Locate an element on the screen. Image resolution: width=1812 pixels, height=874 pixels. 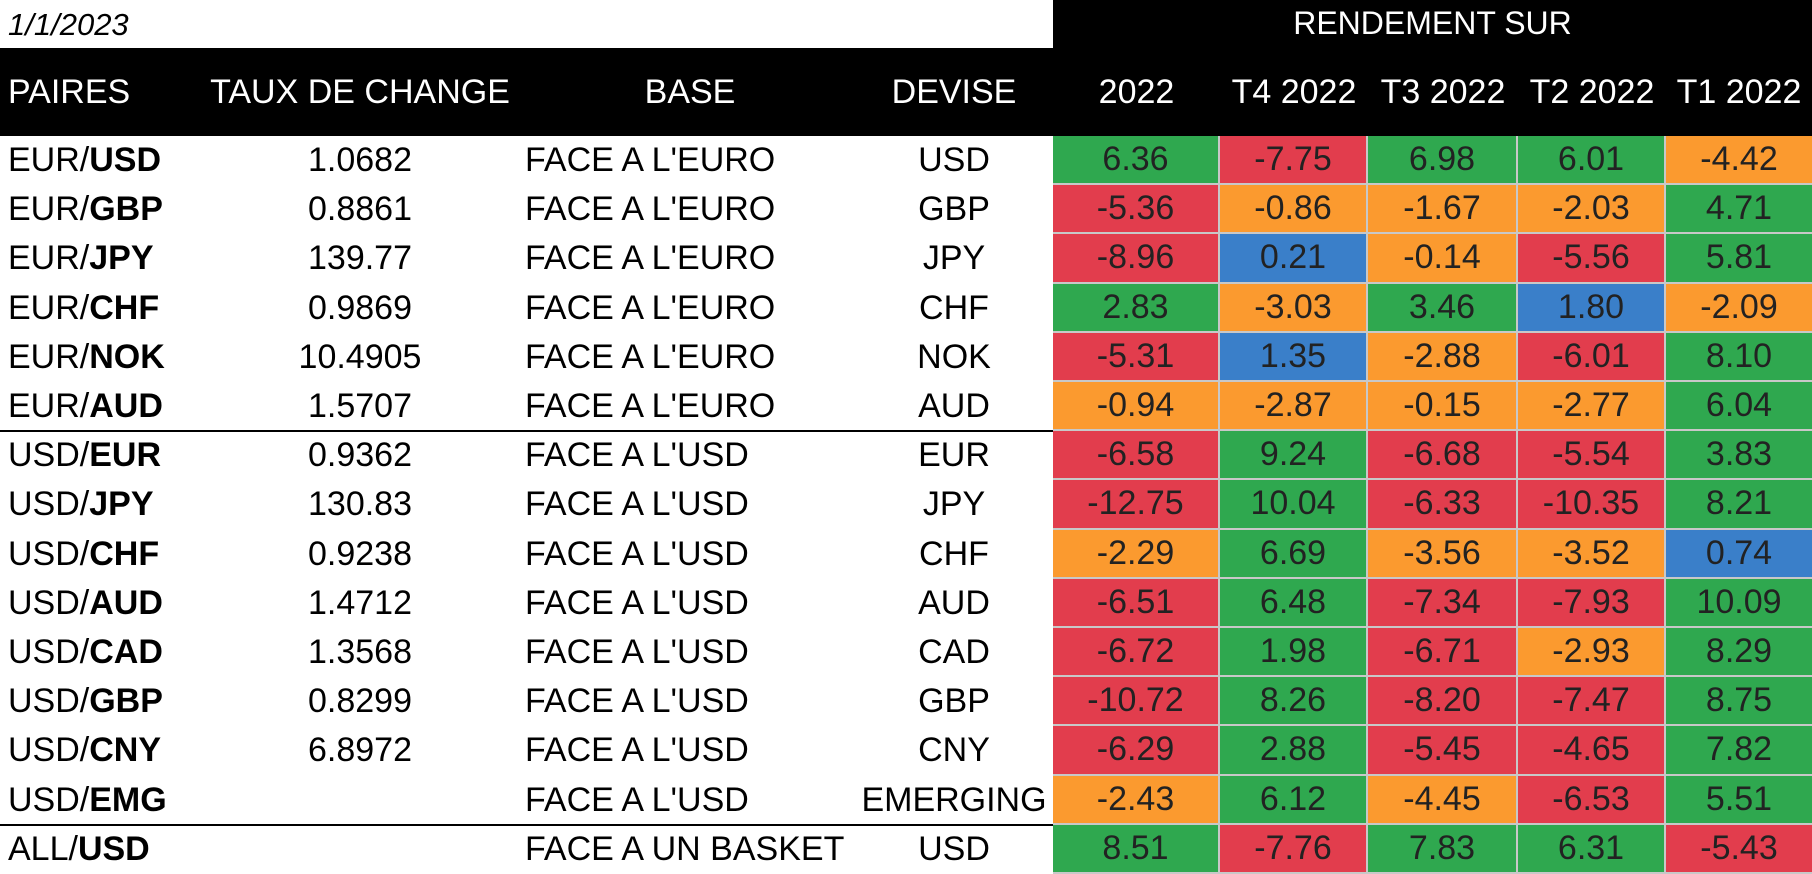
return-cell: 1.35 is located at coordinates (1294, 357).